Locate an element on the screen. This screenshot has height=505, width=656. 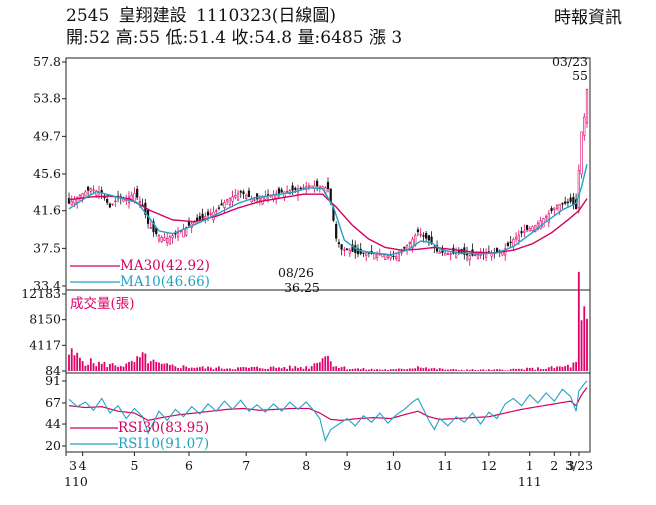
ma10-line is located at coordinates (328, 210).